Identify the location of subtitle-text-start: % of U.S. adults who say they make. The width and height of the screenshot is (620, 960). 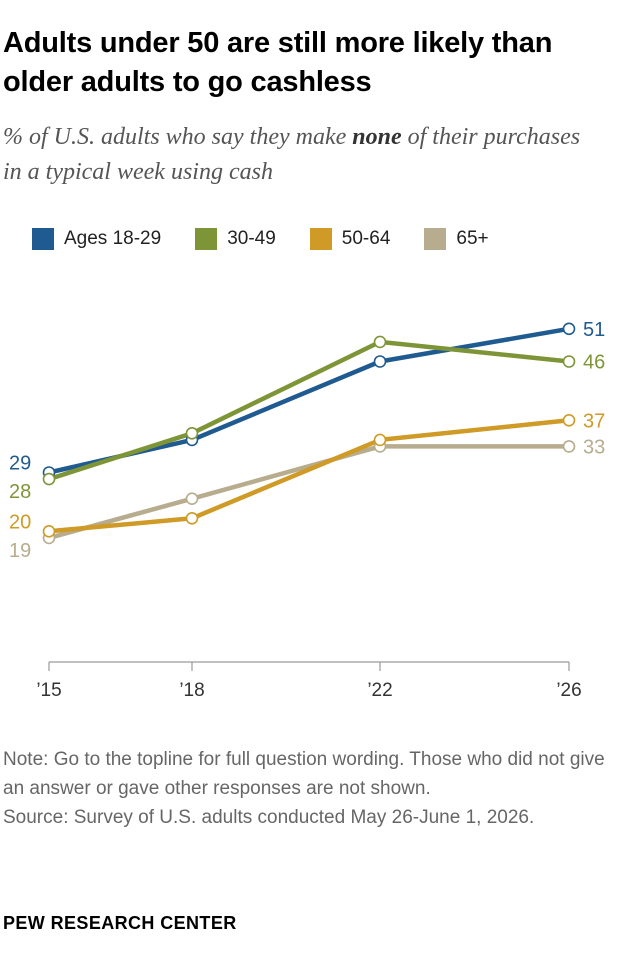
(178, 137).